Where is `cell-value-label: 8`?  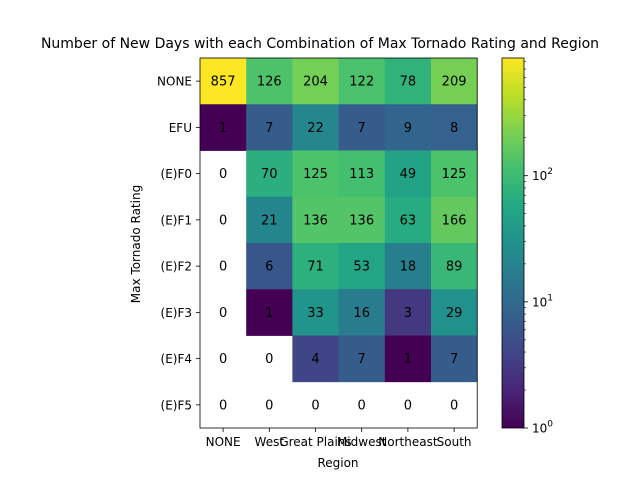
cell-value-label: 8 is located at coordinates (454, 128).